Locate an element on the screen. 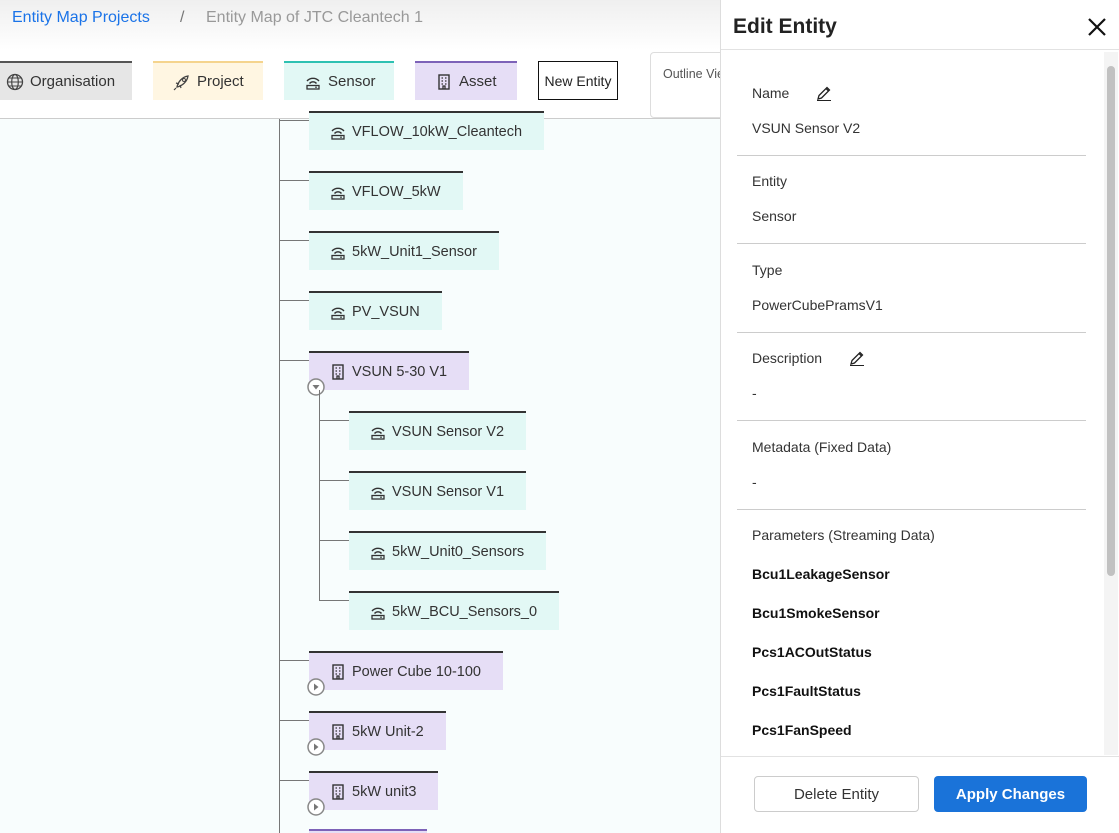 Image resolution: width=1119 pixels, height=833 pixels. tree-node: VSUN Sensor V1 is located at coordinates (438, 490).